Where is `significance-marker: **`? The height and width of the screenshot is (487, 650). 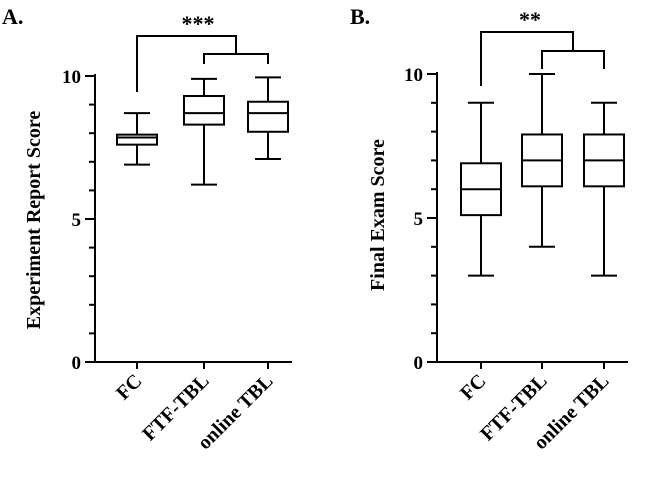
significance-marker: ** is located at coordinates (530, 19).